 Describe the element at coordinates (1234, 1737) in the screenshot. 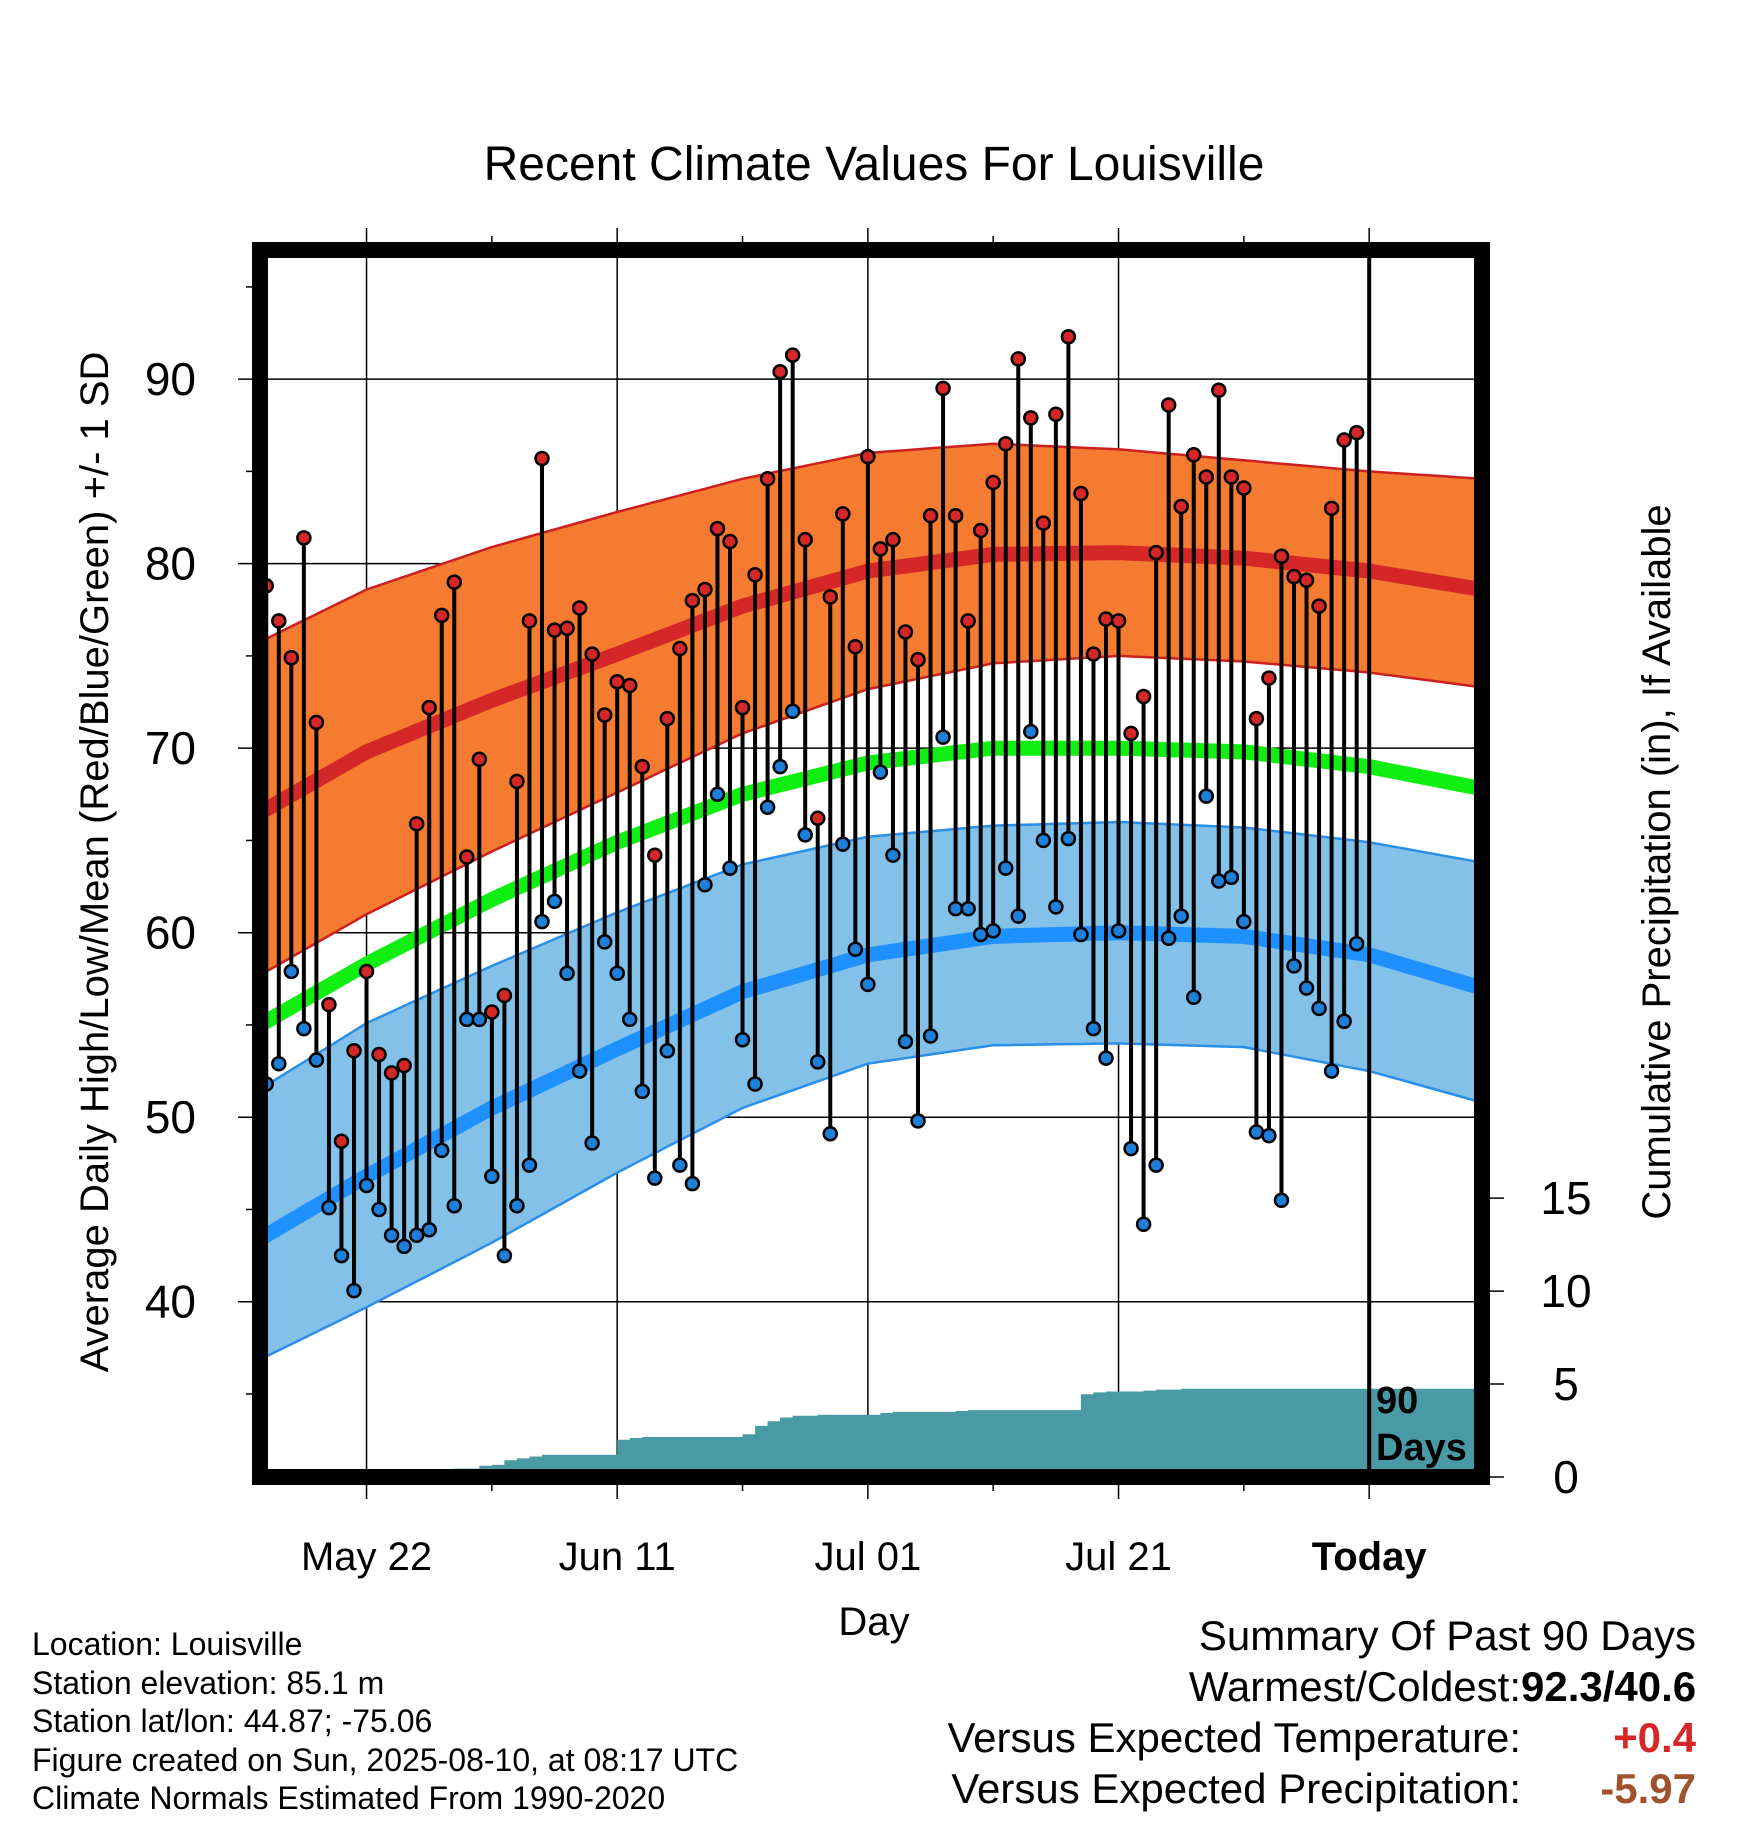

I see `temp-anomaly-label: Versus Expected Temperature:` at that location.